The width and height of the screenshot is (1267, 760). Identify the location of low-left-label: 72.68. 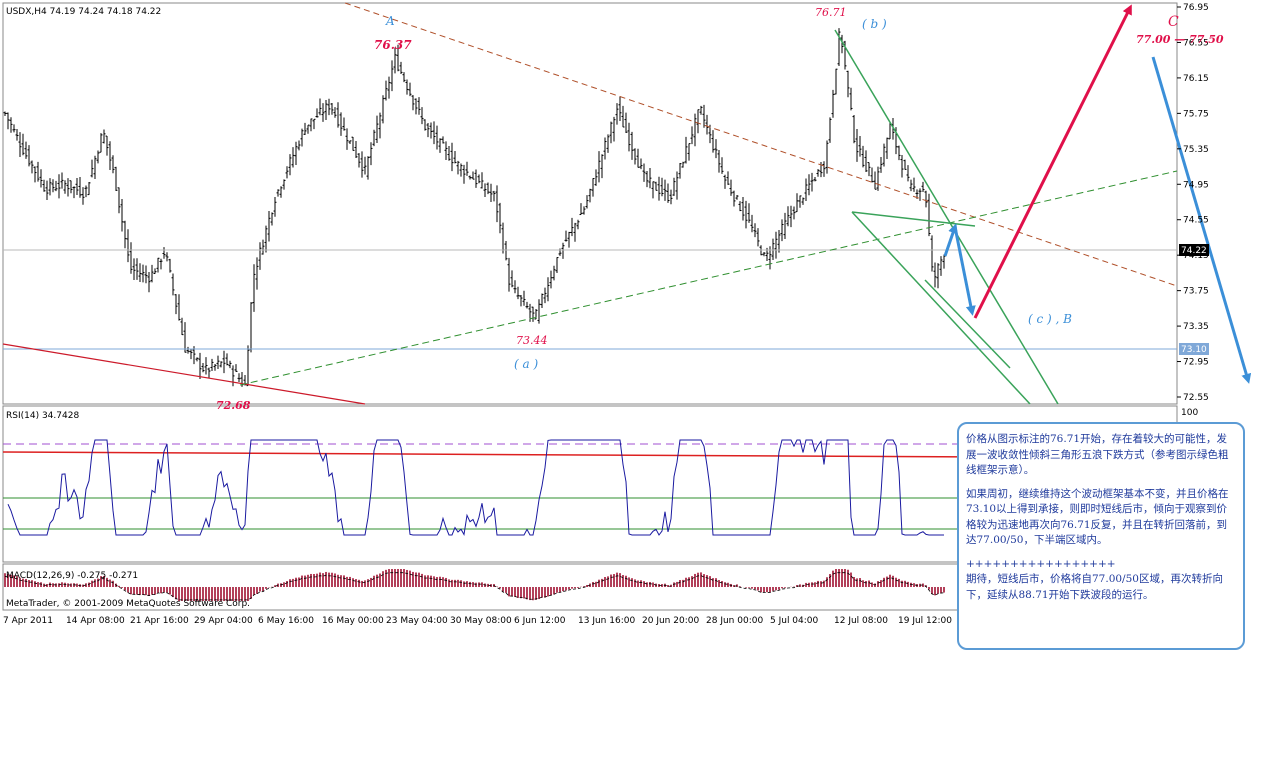
(233, 405).